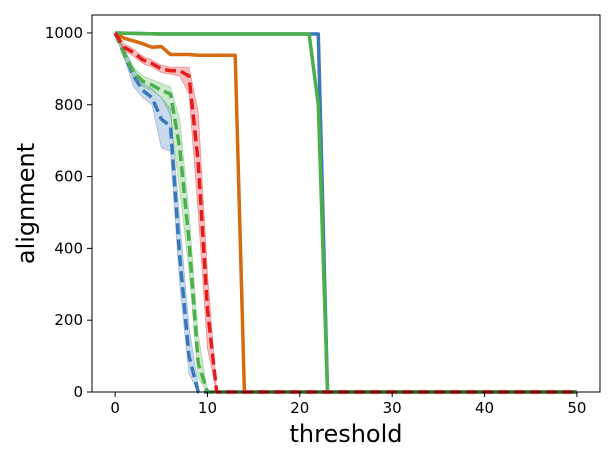 The width and height of the screenshot is (615, 461). I want to click on x-axis-ticks: 0 10 20 30 40 50, so click(348, 404).